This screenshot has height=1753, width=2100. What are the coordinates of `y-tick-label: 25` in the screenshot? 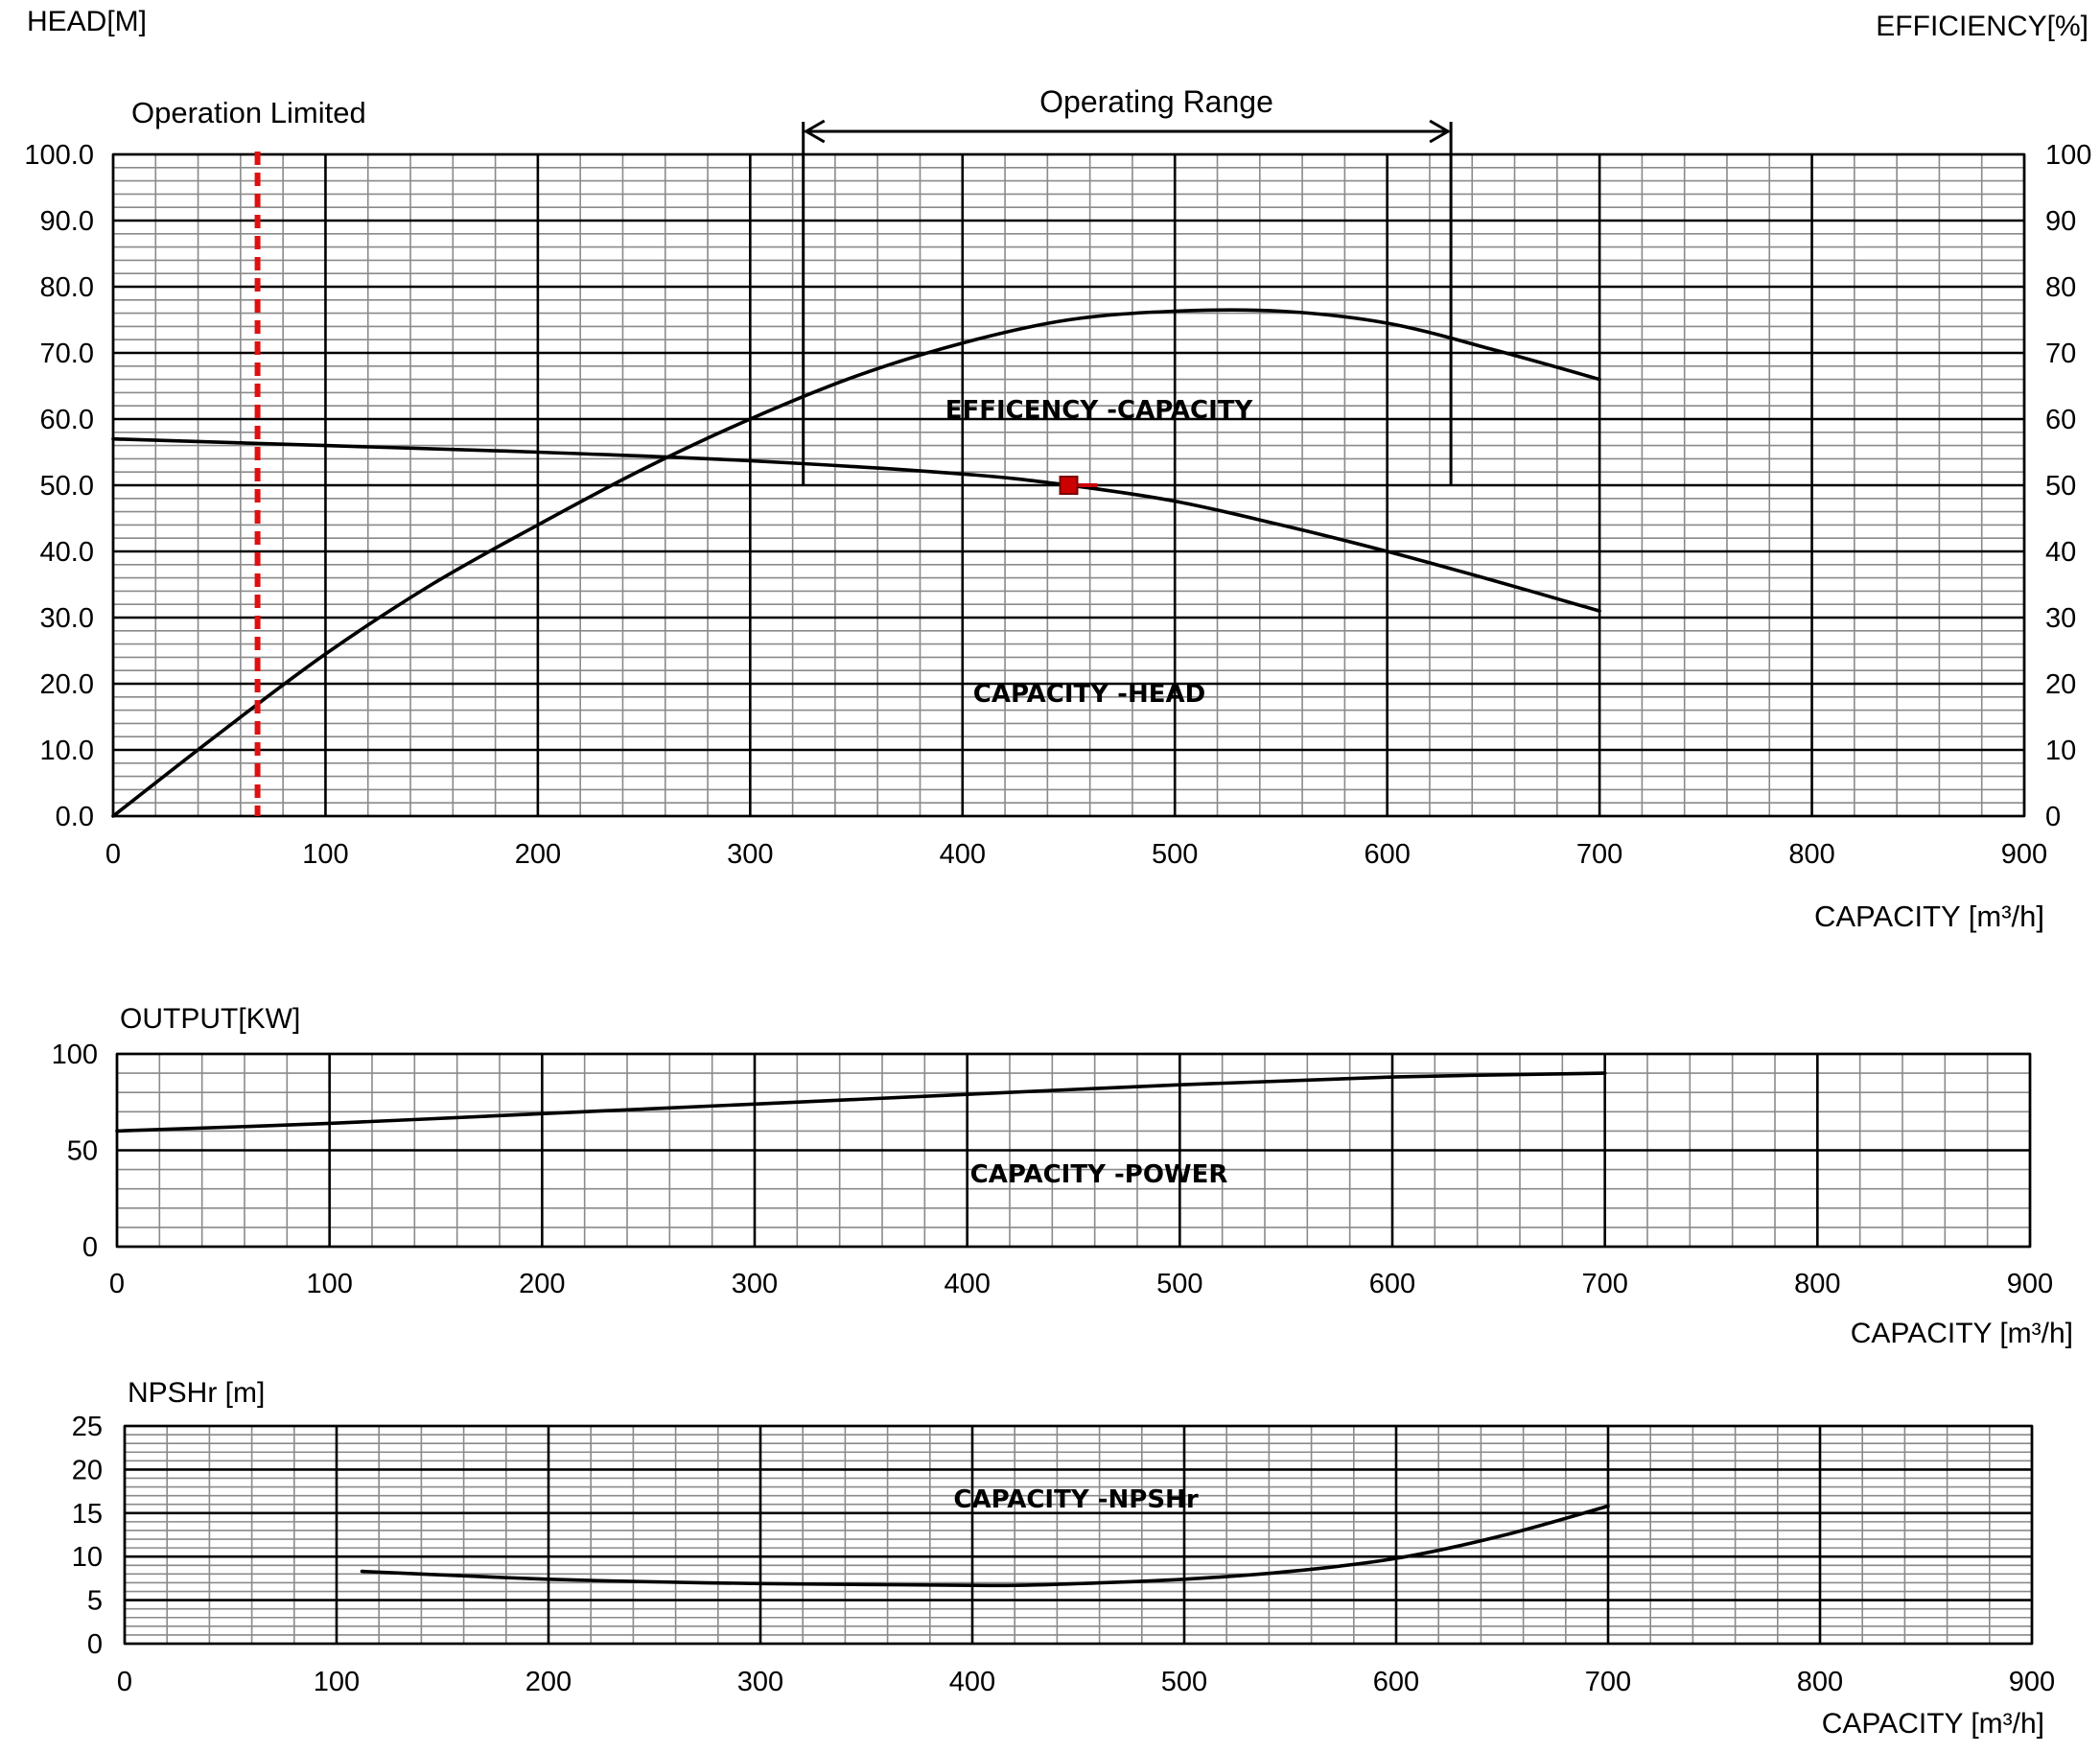 It's located at (87, 1427).